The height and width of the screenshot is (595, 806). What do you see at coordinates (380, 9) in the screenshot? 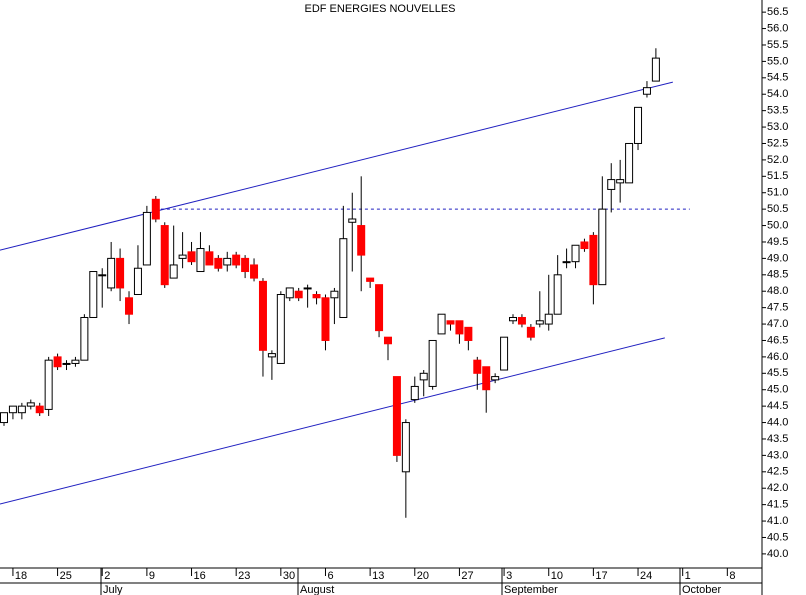
I see `chart-title: EDF ENERGIES NOUVELLES` at bounding box center [380, 9].